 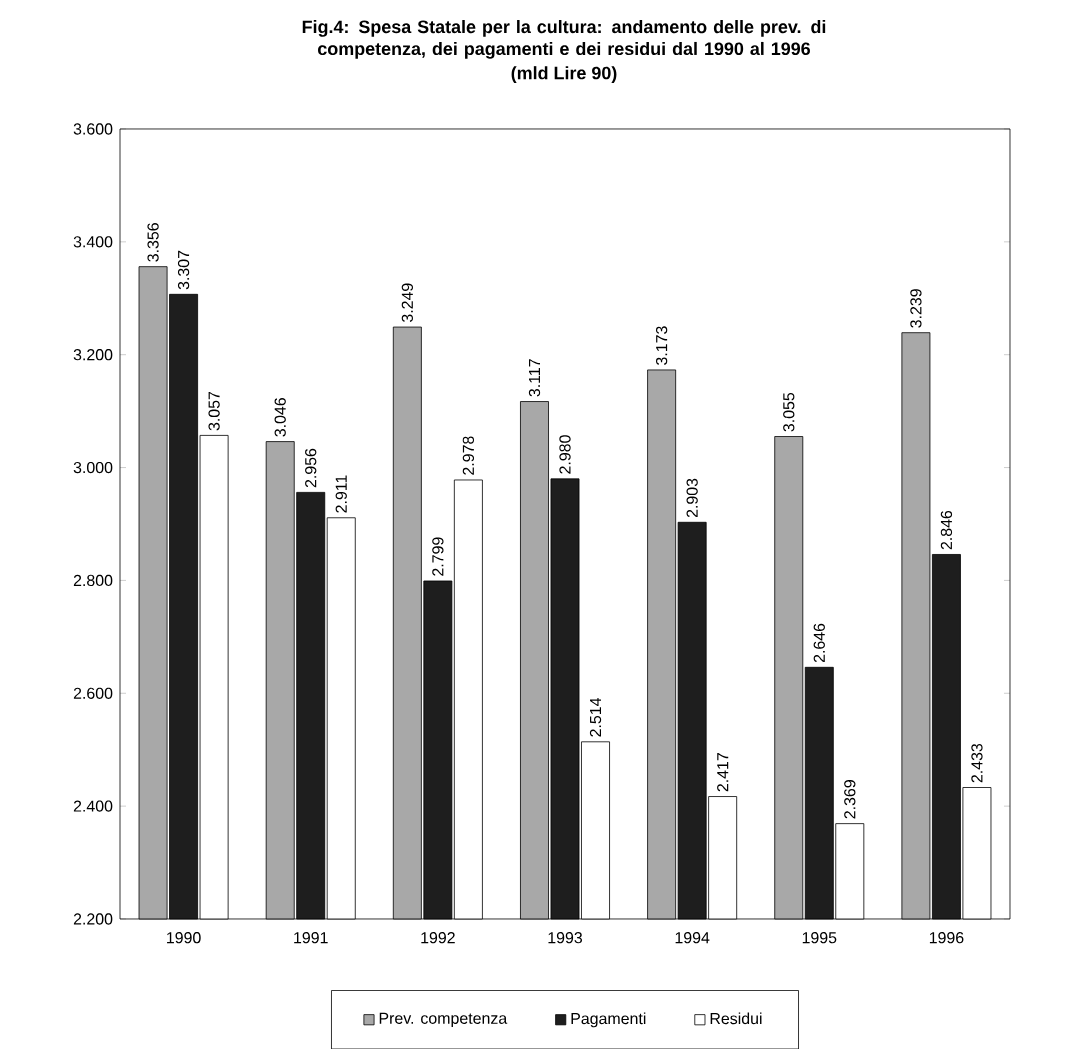 What do you see at coordinates (736, 1018) in the screenshot?
I see `legend-label: Residui` at bounding box center [736, 1018].